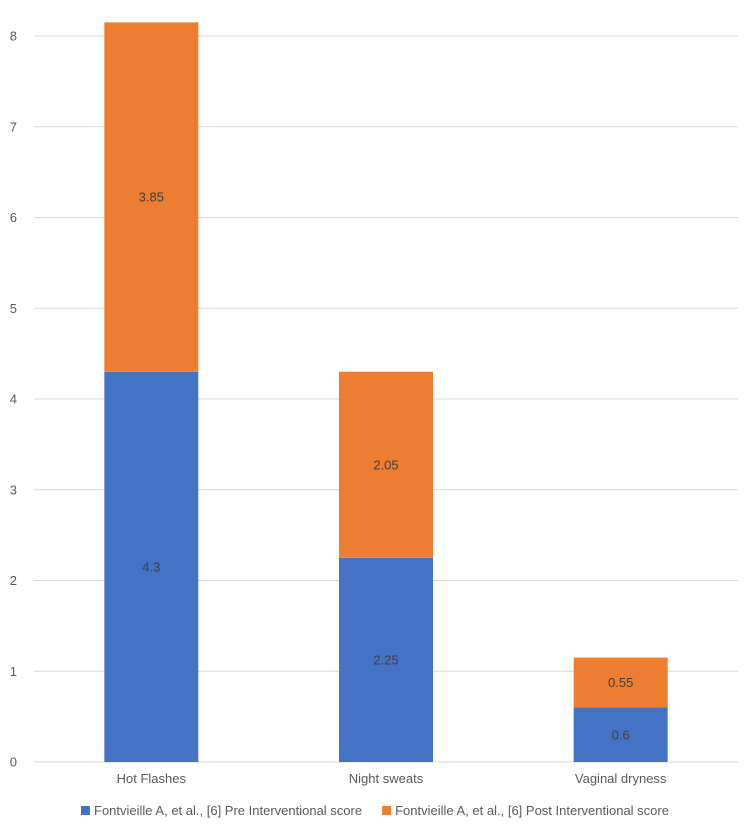 This screenshot has width=750, height=833. I want to click on data-label-hot-flashes-series-1: 4.3, so click(151, 566).